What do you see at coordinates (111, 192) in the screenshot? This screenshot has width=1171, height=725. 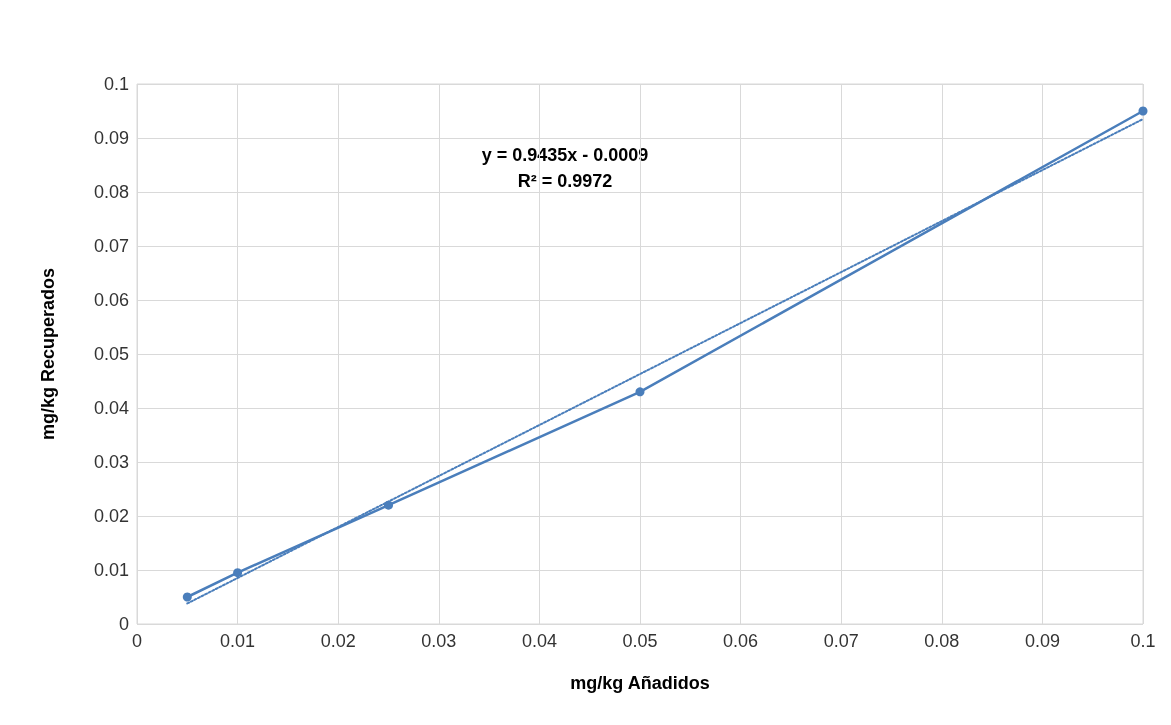 I see `y-tick-label: 0.08` at bounding box center [111, 192].